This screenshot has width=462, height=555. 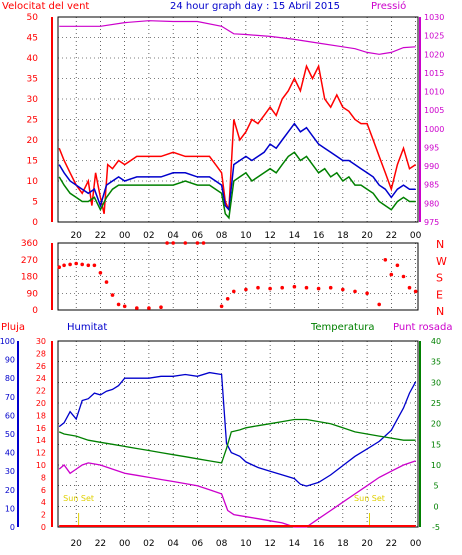 I want to click on panel1-ytick: 15, so click(x=32, y=162).